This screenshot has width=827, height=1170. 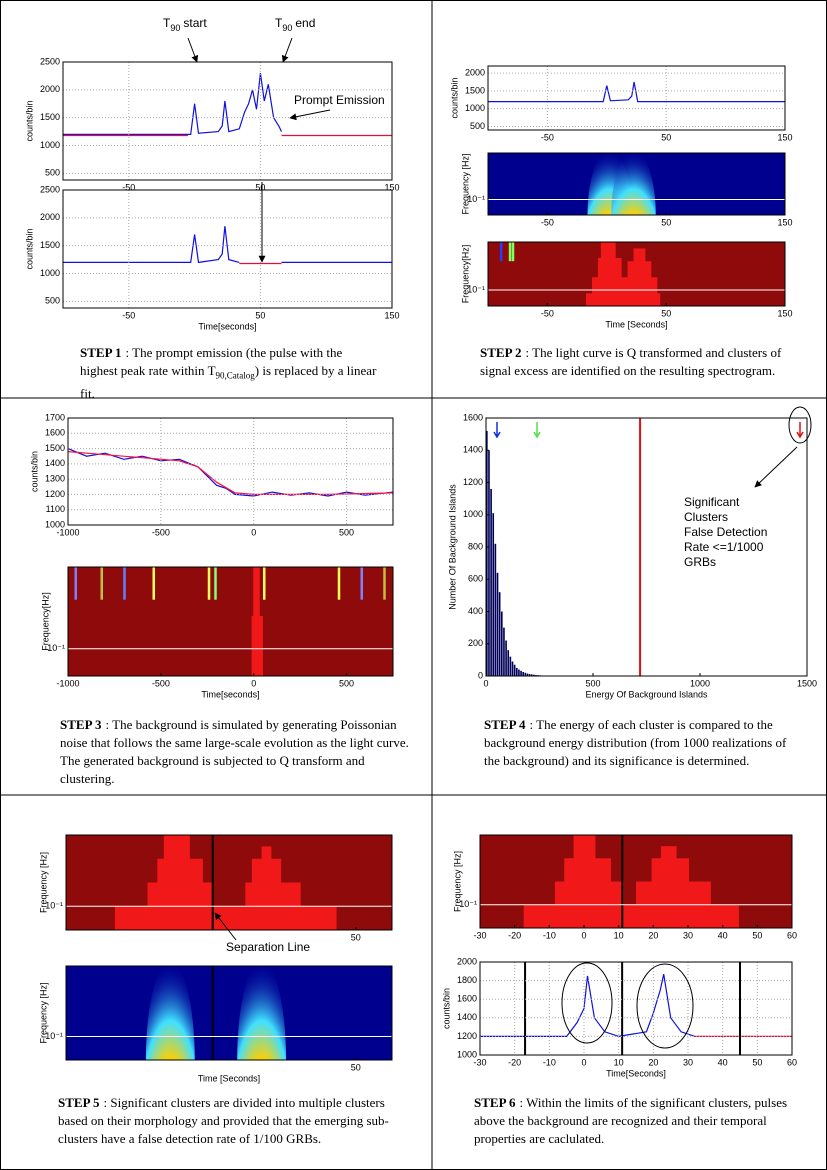 What do you see at coordinates (636, 1073) in the screenshot?
I see `x-axis-label: Time[Seconds]` at bounding box center [636, 1073].